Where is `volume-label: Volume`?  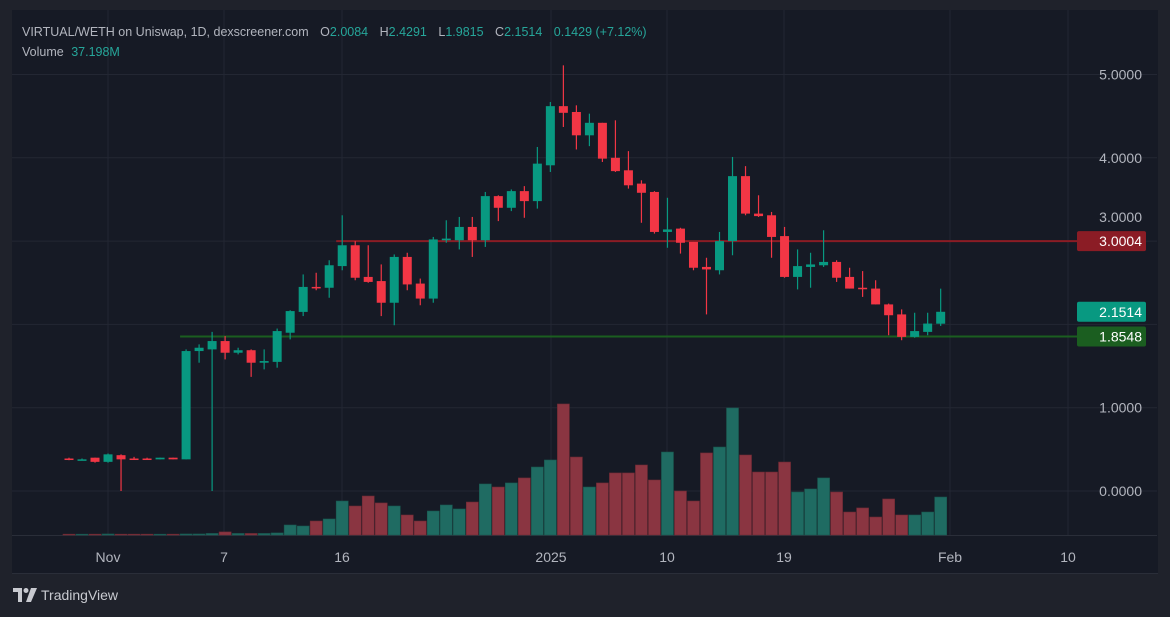 volume-label: Volume is located at coordinates (43, 52).